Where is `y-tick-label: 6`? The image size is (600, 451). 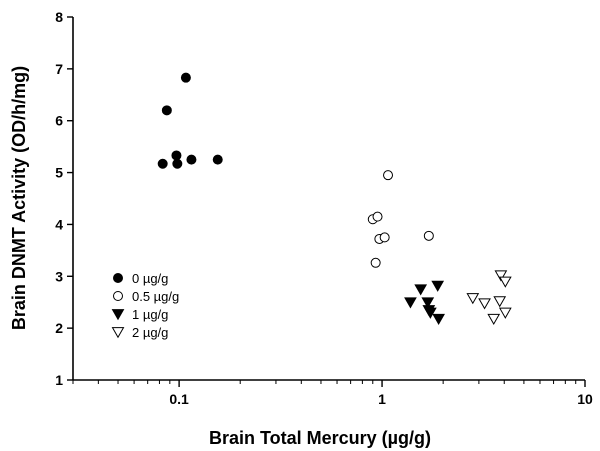 y-tick-label: 6 is located at coordinates (59, 121).